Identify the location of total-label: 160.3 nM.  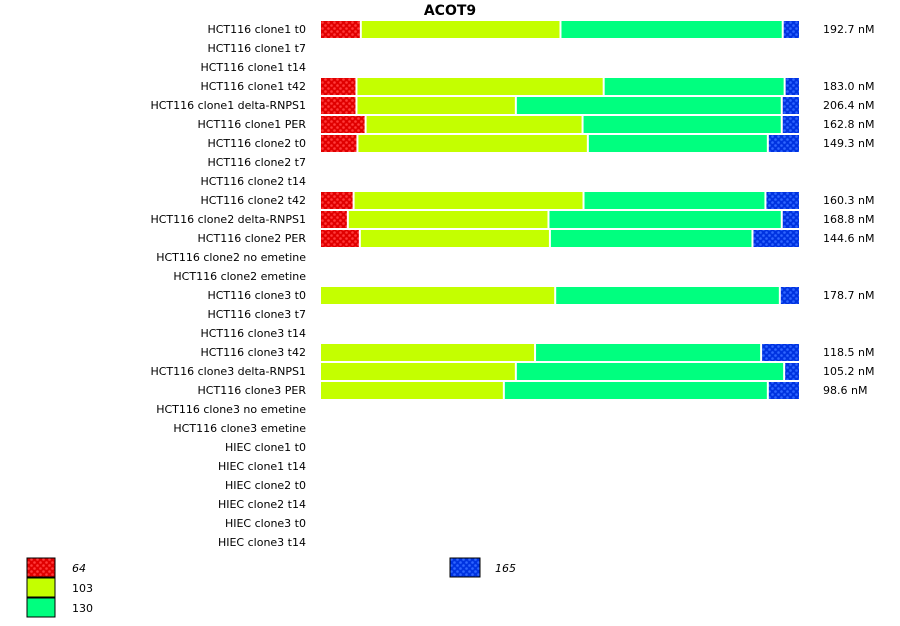
(848, 200).